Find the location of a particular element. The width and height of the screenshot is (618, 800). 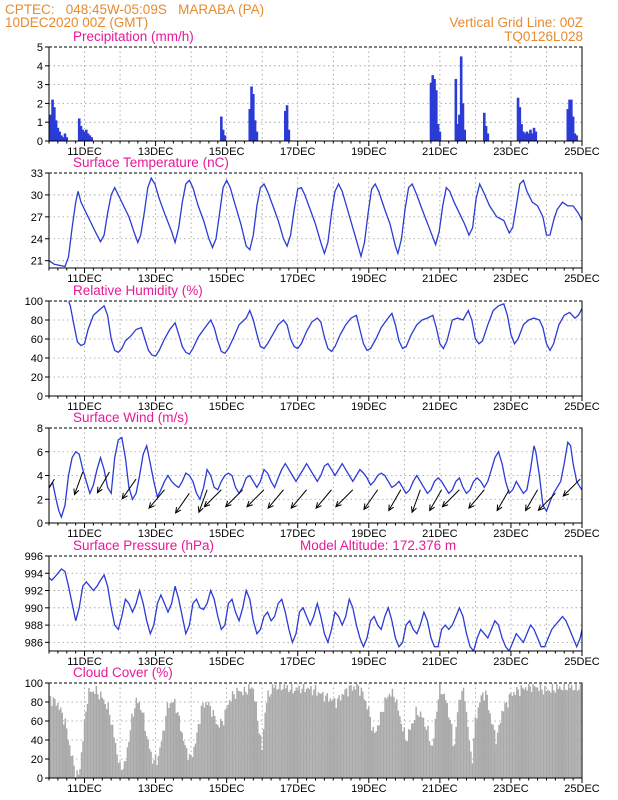

panel-title: Surface Pressure (hPa) is located at coordinates (143, 545).